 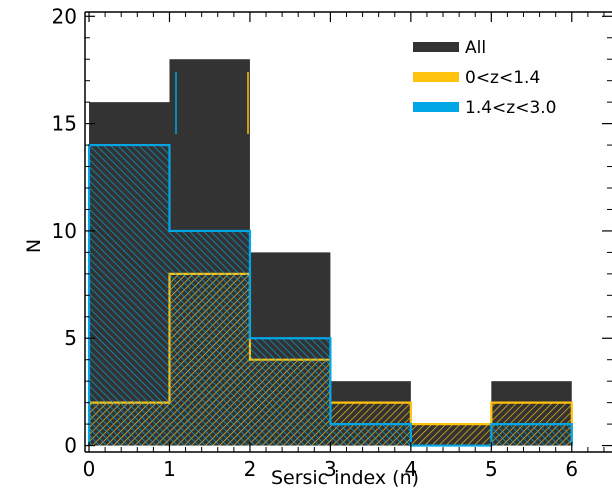 I want to click on y-tick-label: 20, so click(x=64, y=16).